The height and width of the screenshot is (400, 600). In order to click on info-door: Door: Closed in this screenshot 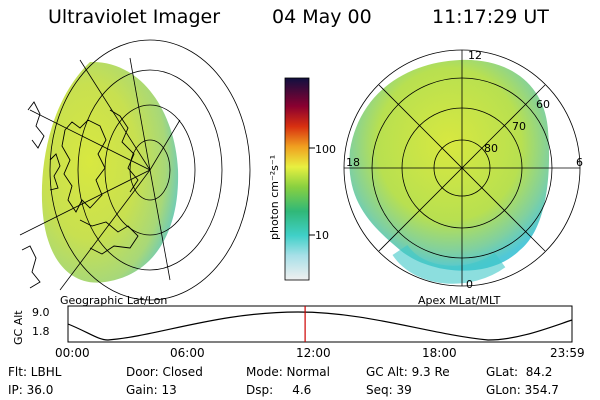, I will do `click(164, 372)`.